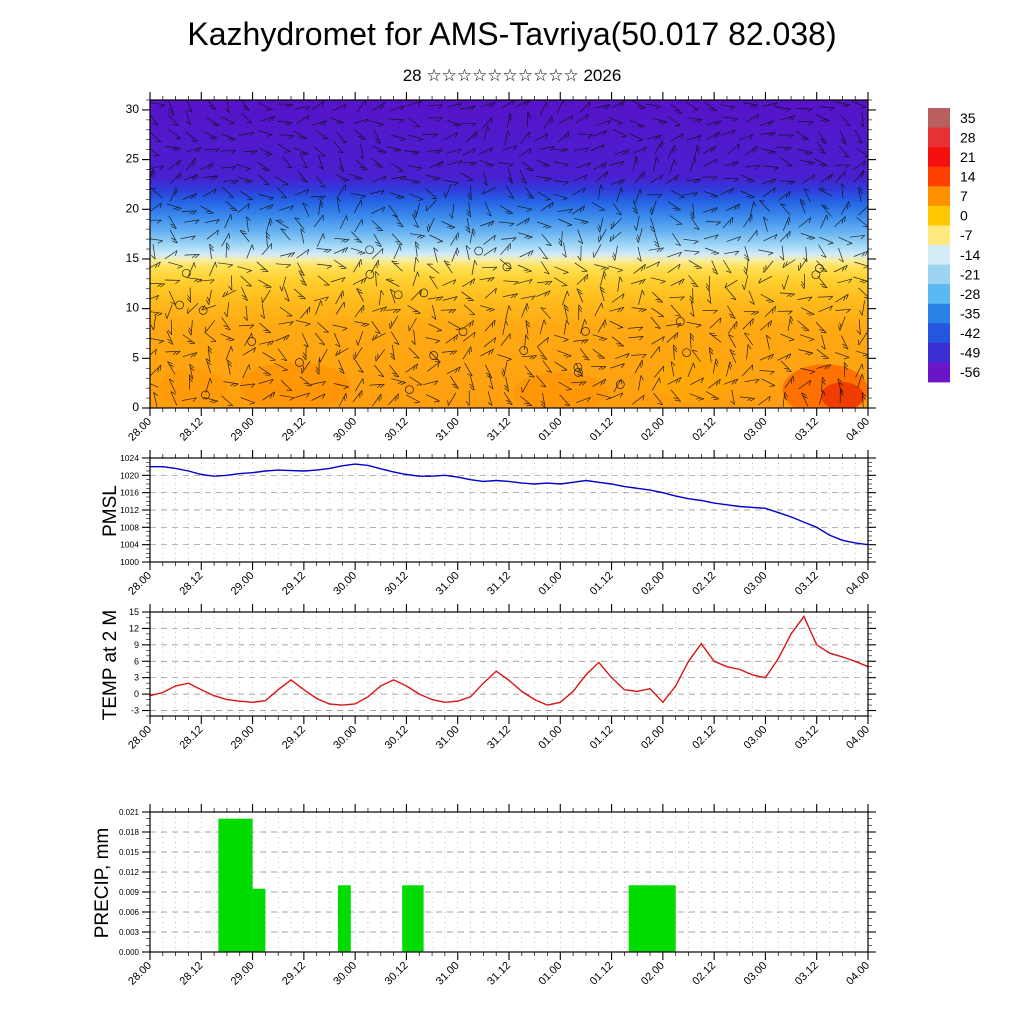 The width and height of the screenshot is (1024, 1024). Describe the element at coordinates (135, 407) in the screenshot. I see `y-tick-label: 0` at that location.